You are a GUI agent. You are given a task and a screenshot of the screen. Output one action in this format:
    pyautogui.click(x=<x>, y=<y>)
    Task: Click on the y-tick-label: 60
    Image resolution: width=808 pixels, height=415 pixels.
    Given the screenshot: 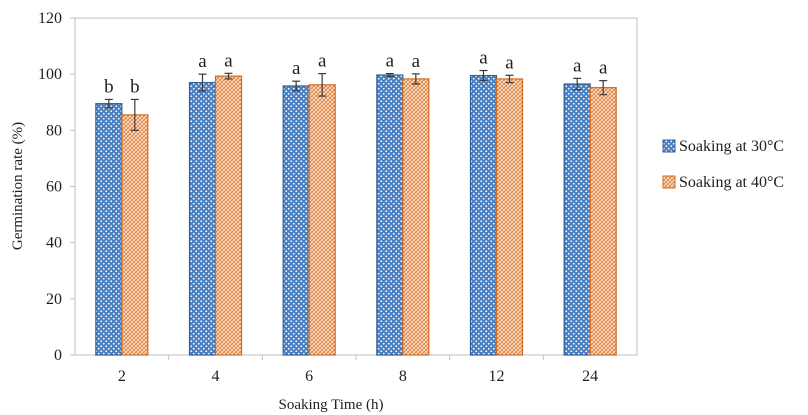 What is the action you would take?
    pyautogui.click(x=54, y=187)
    